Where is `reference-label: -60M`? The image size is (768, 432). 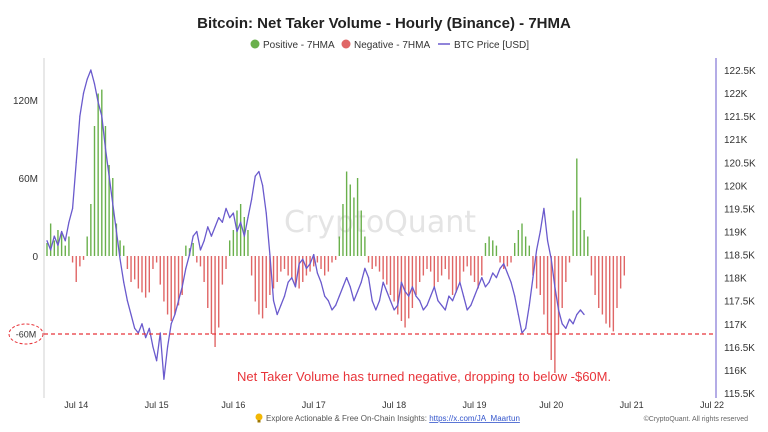
reference-label: -60M is located at coordinates (26, 335).